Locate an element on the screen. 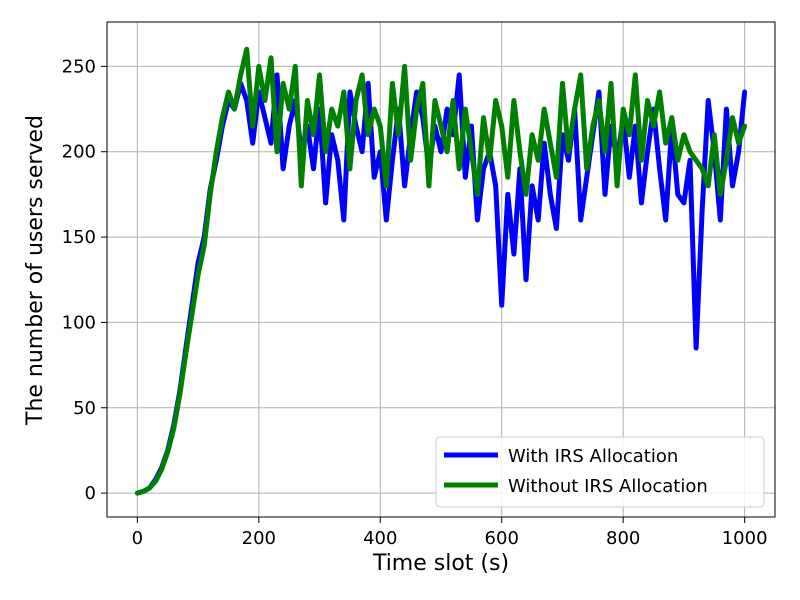  legend-box is located at coordinates (600, 472).